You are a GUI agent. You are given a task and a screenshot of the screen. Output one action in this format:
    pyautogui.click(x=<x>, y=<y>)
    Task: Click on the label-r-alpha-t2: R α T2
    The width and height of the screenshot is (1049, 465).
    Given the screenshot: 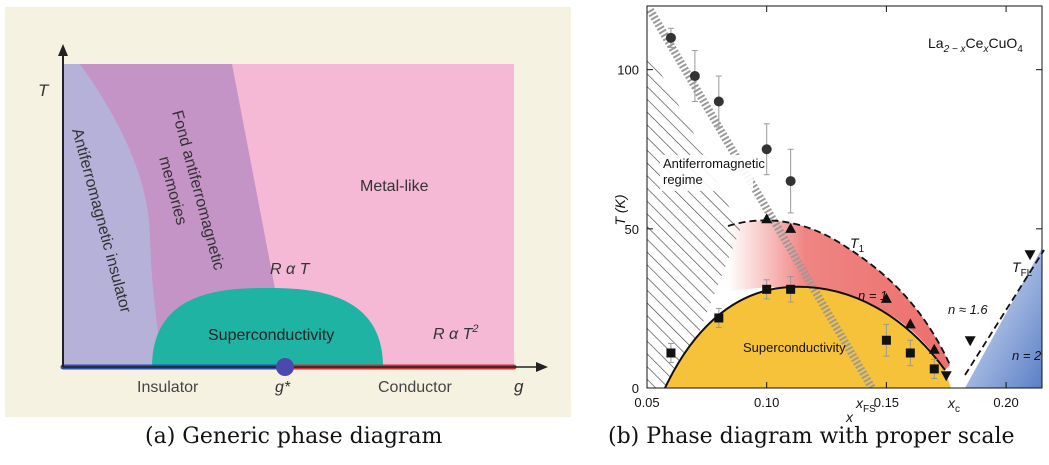 What is the action you would take?
    pyautogui.click(x=455, y=333)
    